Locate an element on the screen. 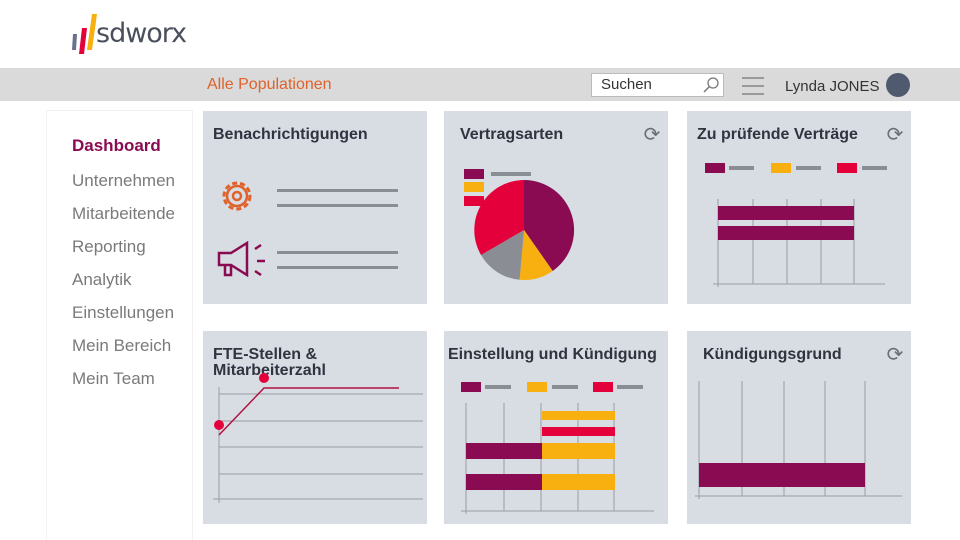 This screenshot has height=540, width=960. card-vertragsarten: Vertragsarten ⟳ is located at coordinates (556, 207).